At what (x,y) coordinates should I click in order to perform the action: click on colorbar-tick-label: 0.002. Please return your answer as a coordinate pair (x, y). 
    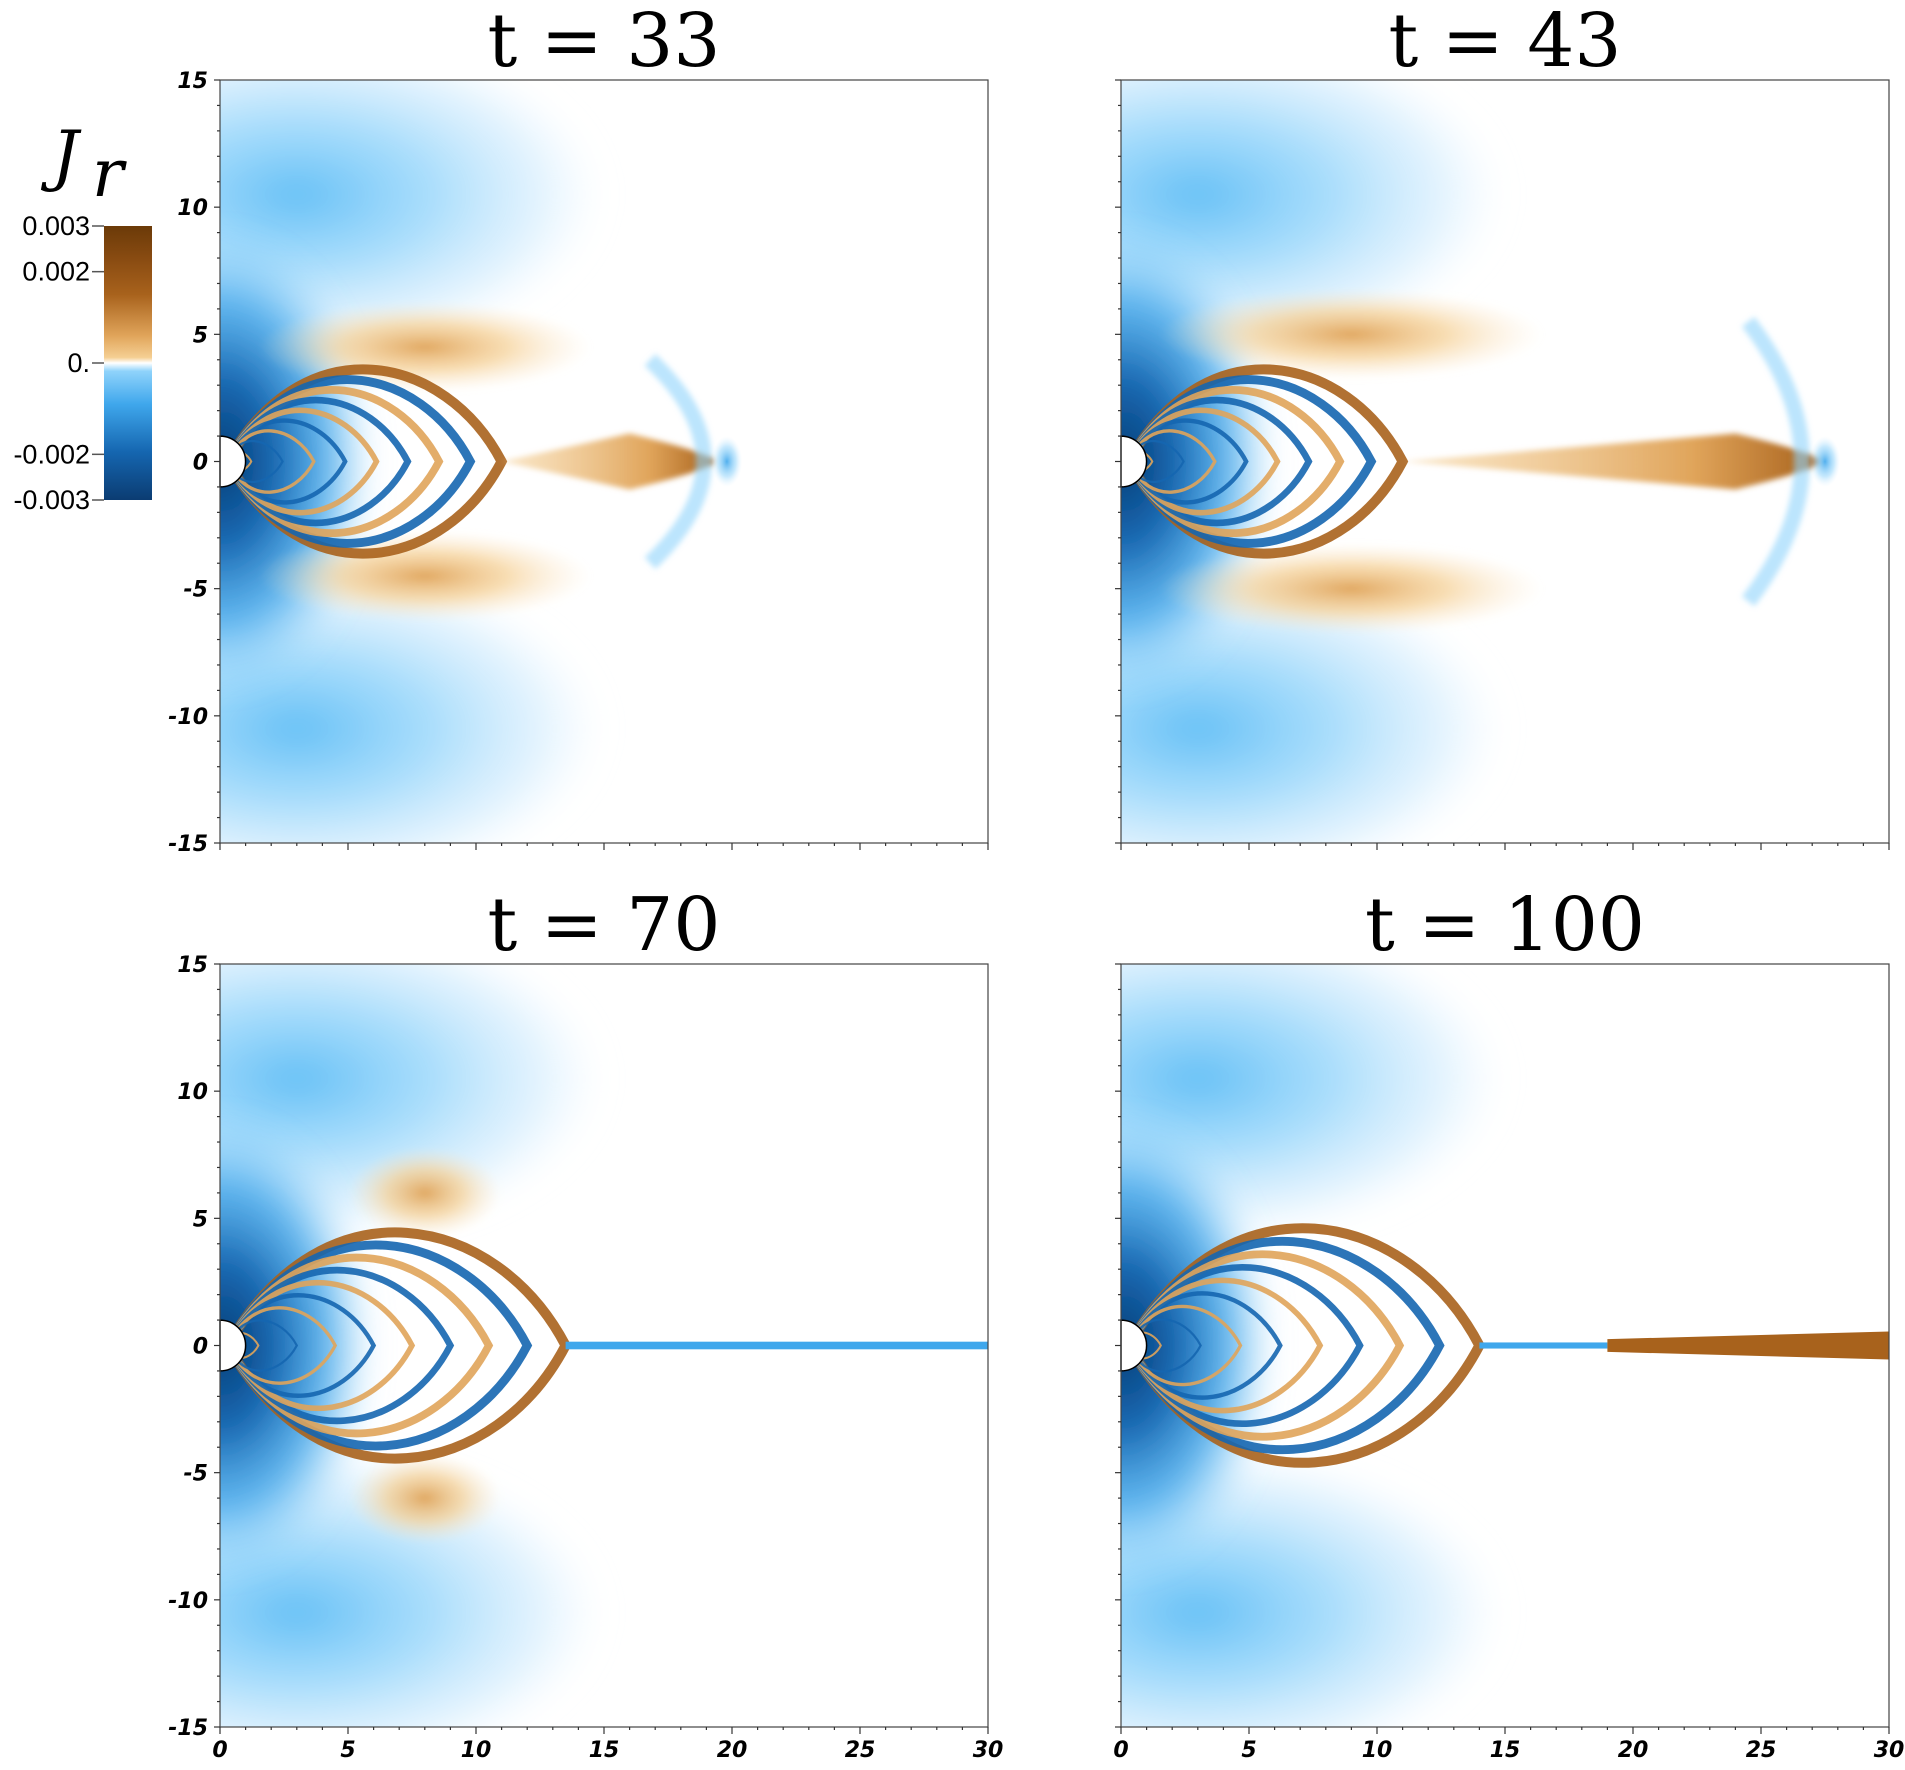
    Looking at the image, I should click on (56, 272).